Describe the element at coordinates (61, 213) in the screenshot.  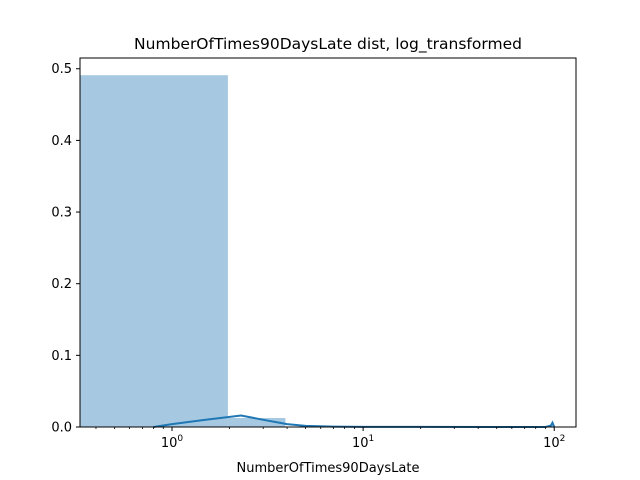
I see `y-tick-label-3: 0.3` at that location.